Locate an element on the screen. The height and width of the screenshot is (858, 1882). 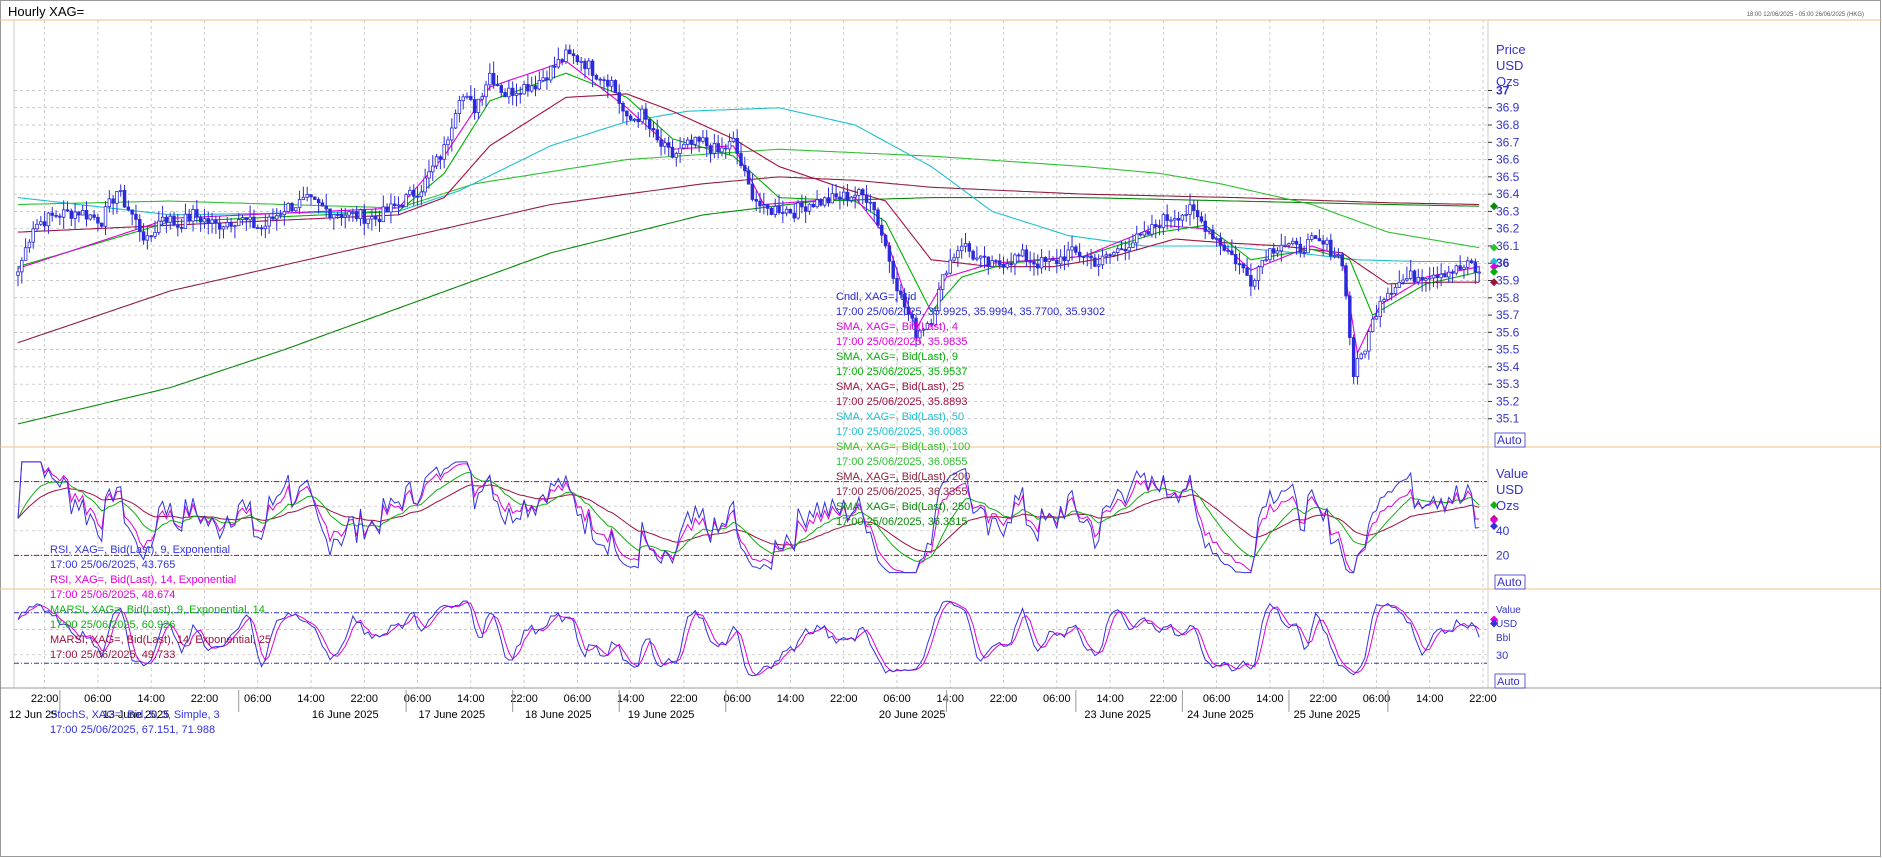
rsi-auto-button-box is located at coordinates (1510, 582).